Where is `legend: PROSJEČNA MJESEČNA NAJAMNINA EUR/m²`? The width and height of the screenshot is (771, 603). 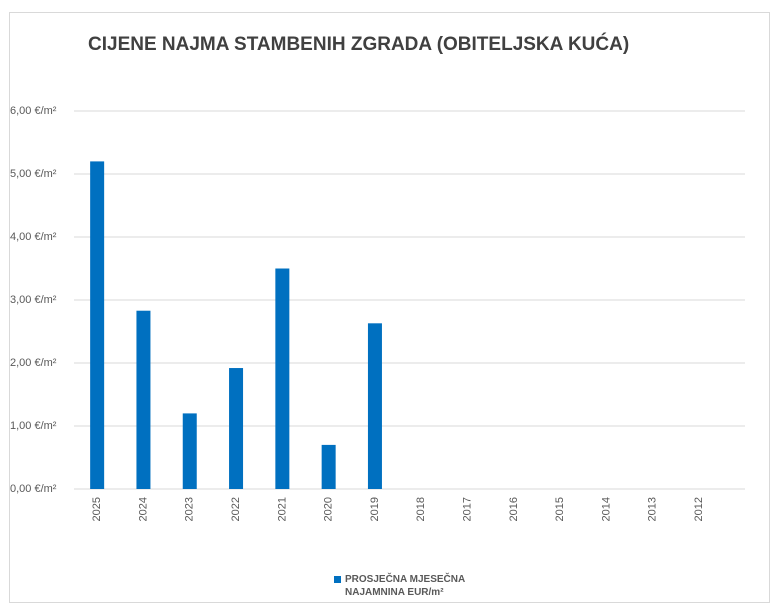 legend: PROSJEČNA MJESEČNA NAJAMNINA EUR/m² is located at coordinates (404, 586).